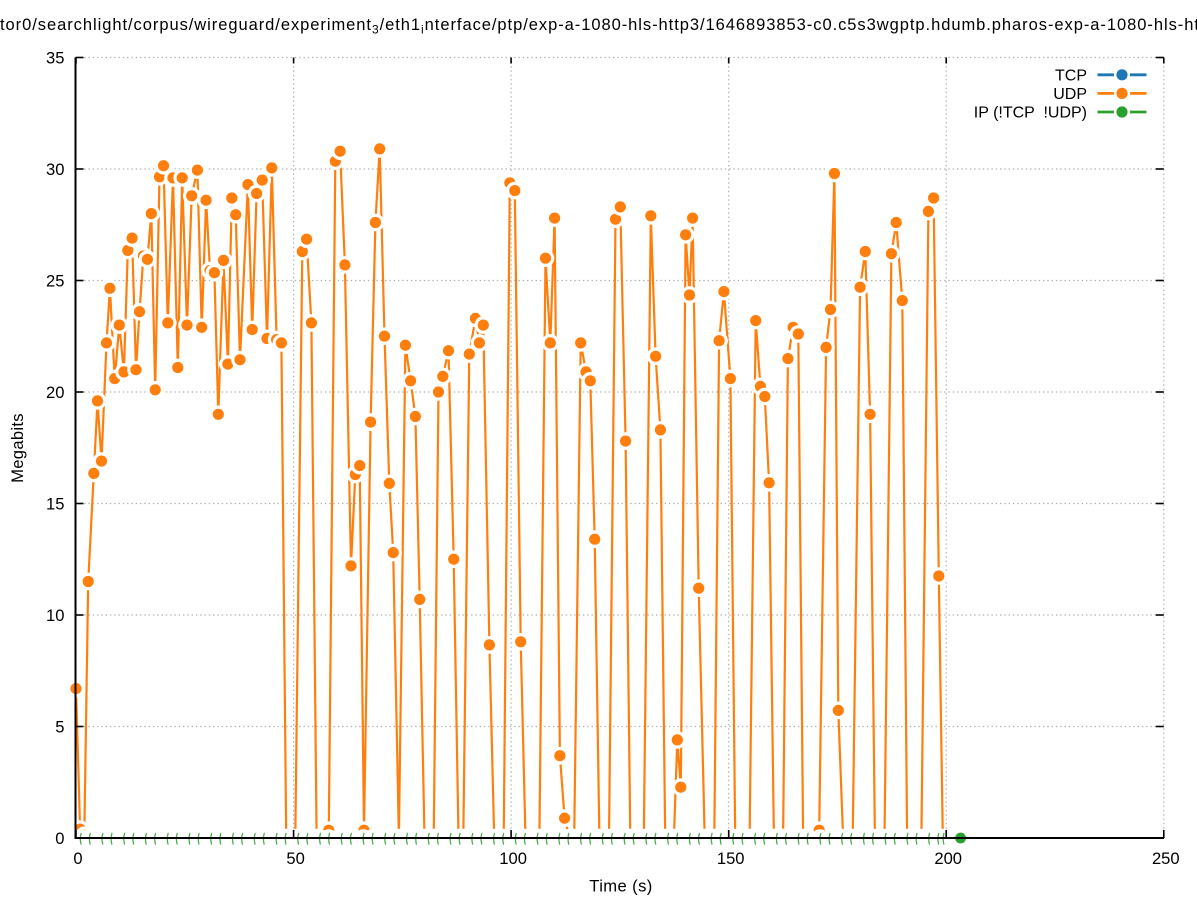  I want to click on svg-text: IP (!TCP !UDP), so click(1030, 113).